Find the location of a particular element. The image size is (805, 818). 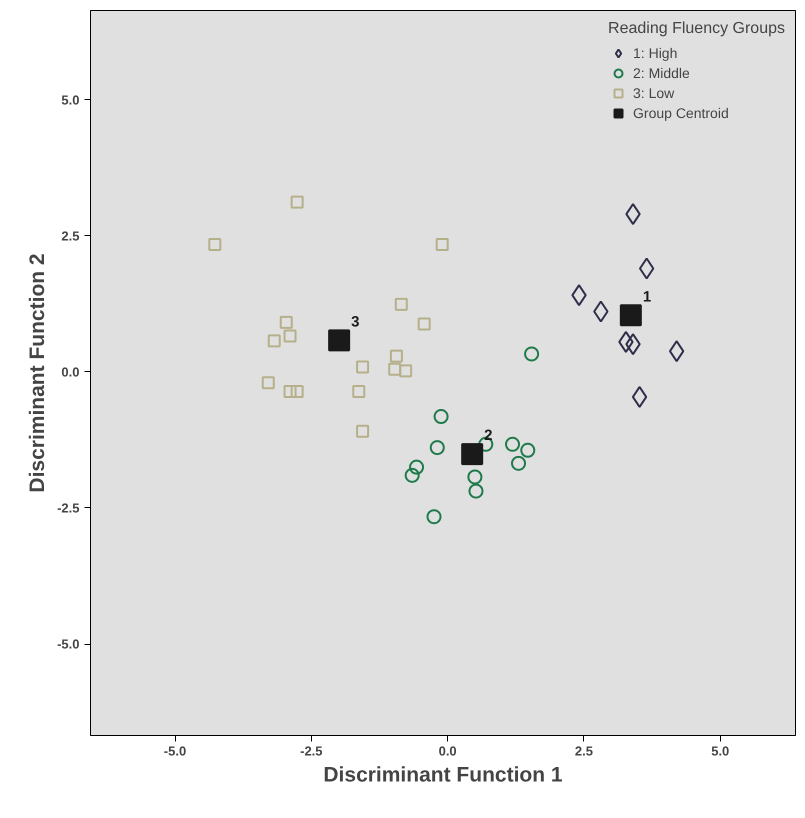

x-tick-label: 0.0 is located at coordinates (447, 751).